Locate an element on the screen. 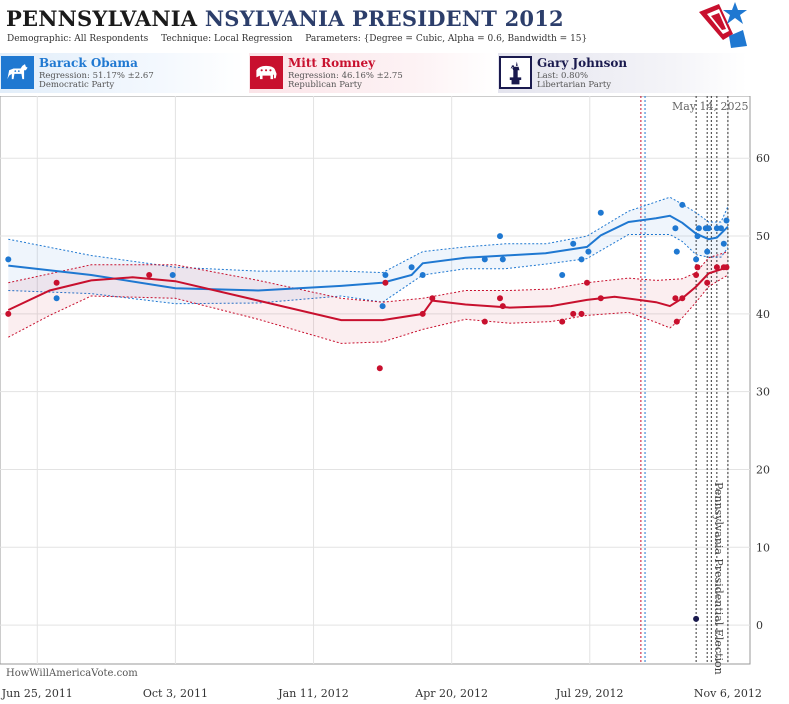  x-tick-label: Jan 11, 2012 is located at coordinates (313, 693).